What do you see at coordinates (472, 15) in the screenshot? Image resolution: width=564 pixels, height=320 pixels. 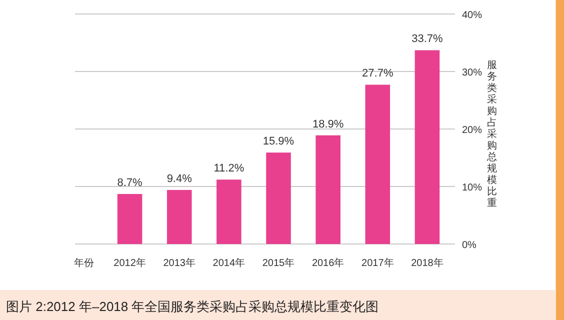 I see `y-tick-label: 40%` at bounding box center [472, 15].